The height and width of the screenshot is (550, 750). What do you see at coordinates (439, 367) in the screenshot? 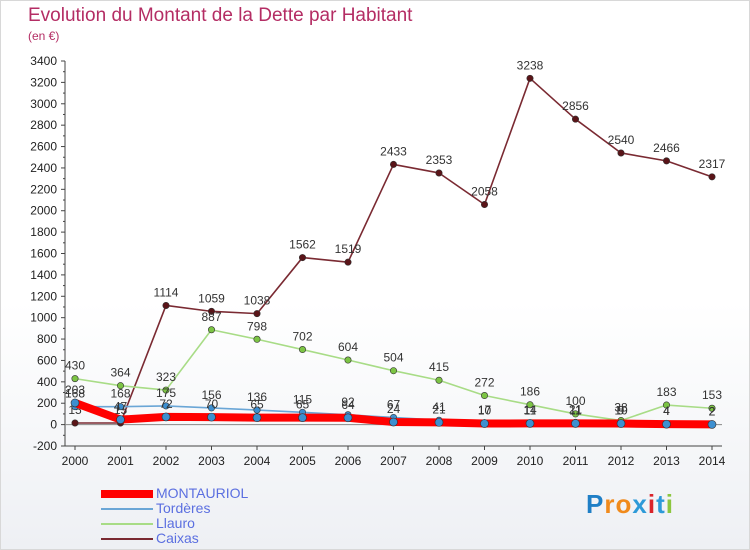
I see `data-label-llauro: 415` at bounding box center [439, 367].